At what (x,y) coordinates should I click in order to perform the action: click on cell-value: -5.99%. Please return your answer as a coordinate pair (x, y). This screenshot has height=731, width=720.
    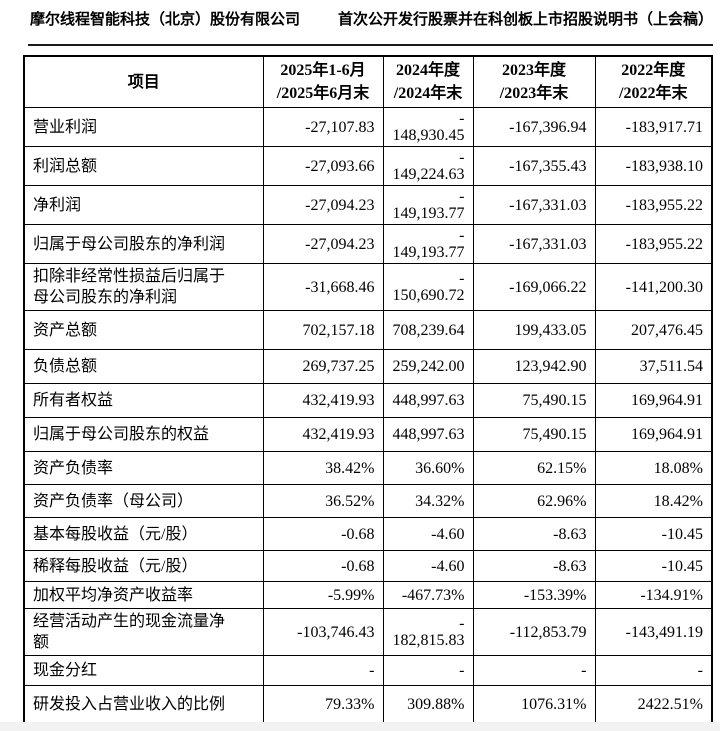
    Looking at the image, I should click on (323, 595).